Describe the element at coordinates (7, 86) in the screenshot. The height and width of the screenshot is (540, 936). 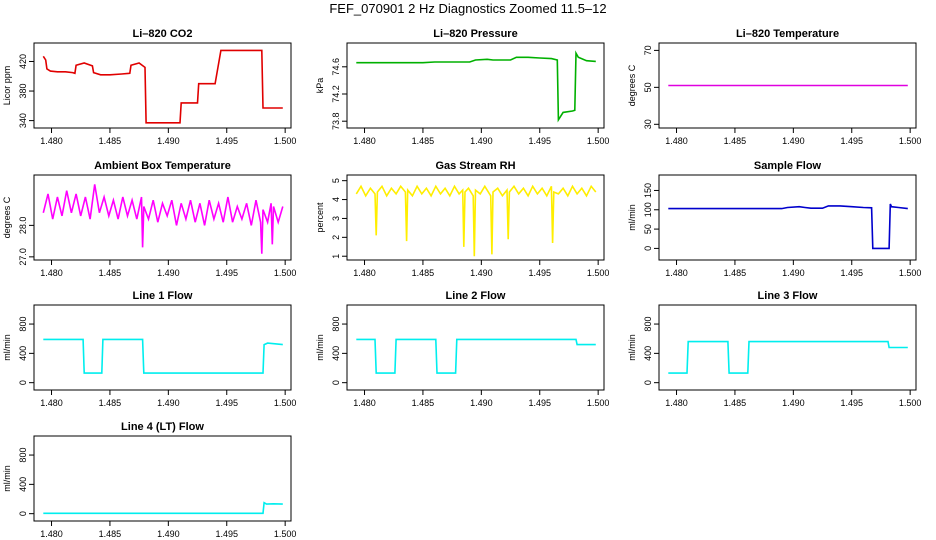
I see `y-axis-label: Licor ppm` at that location.